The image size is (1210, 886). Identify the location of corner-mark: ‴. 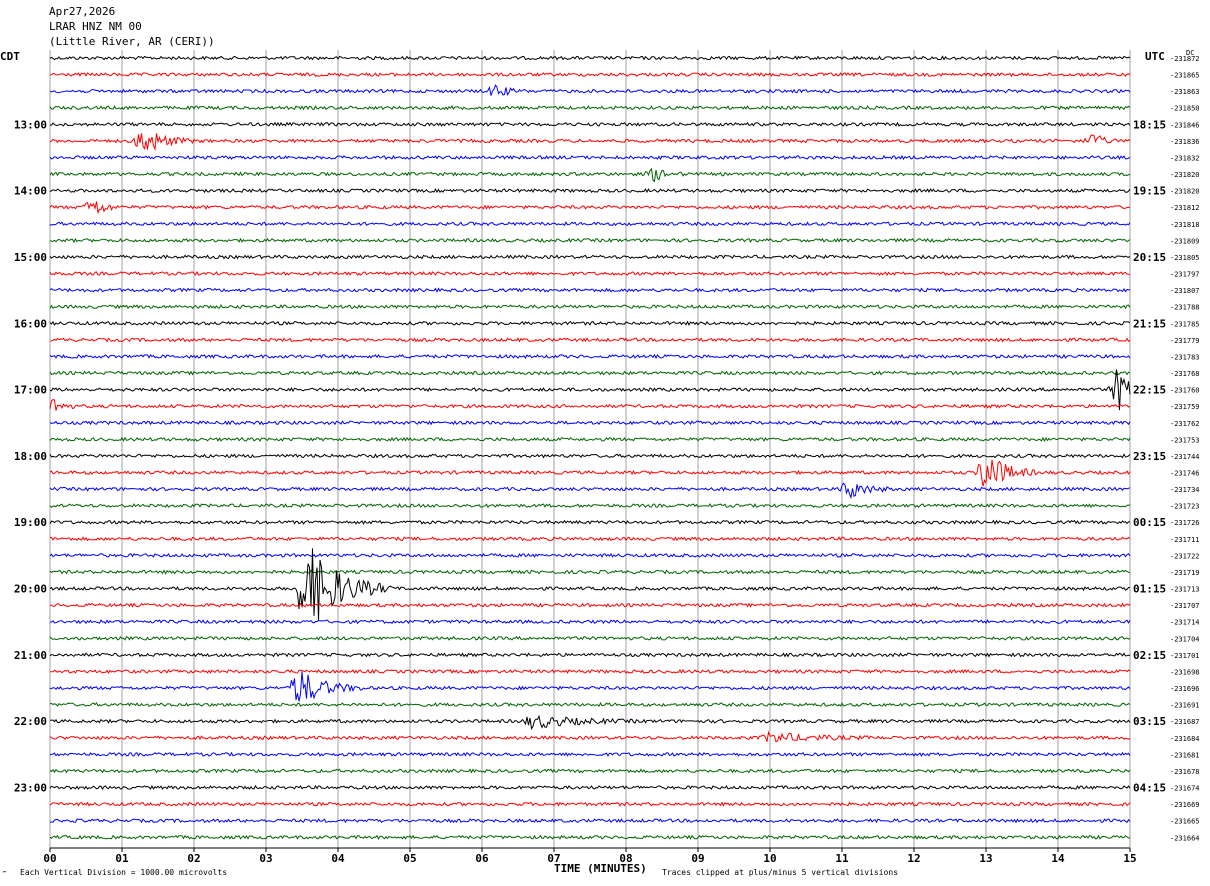
(4, 874).